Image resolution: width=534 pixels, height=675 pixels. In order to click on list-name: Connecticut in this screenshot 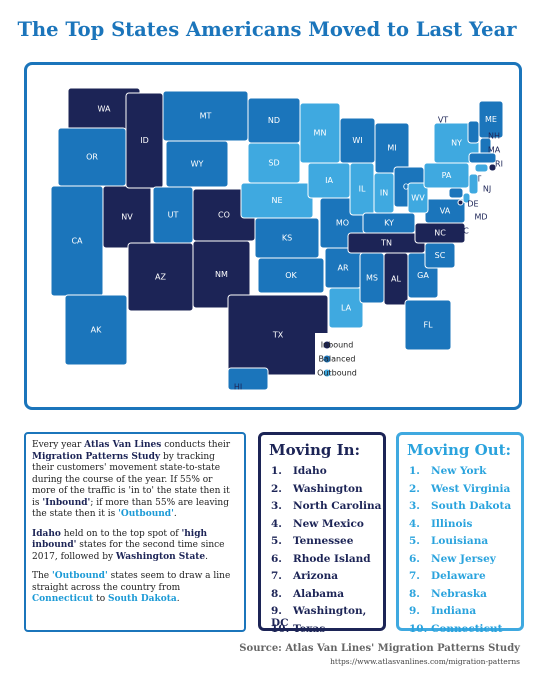, I will do `click(467, 628)`.